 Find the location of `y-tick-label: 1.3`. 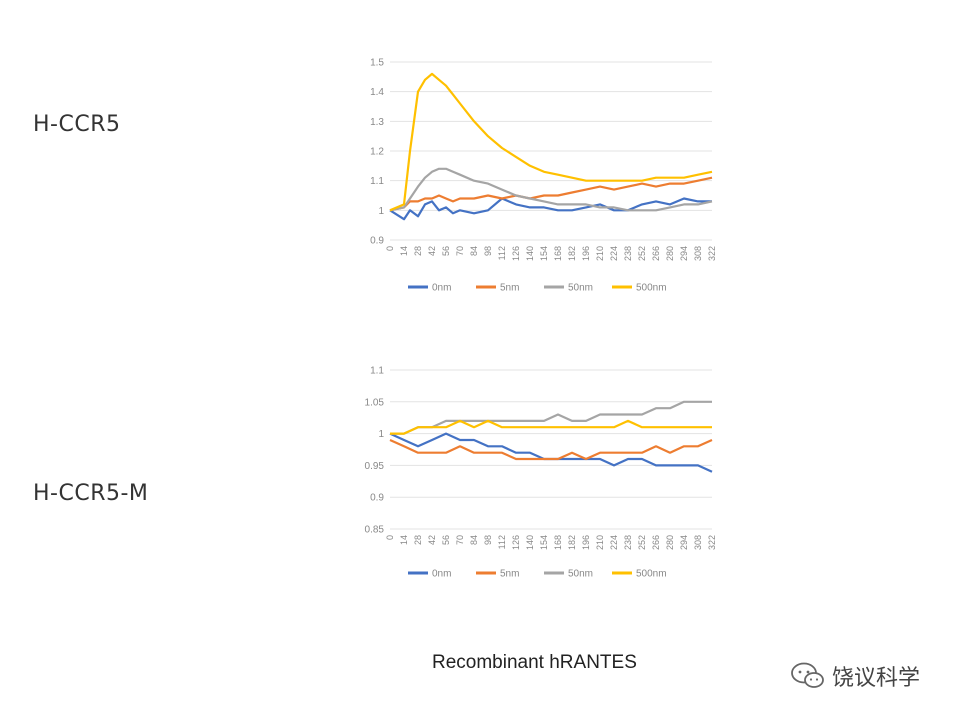

y-tick-label: 1.3 is located at coordinates (377, 122).